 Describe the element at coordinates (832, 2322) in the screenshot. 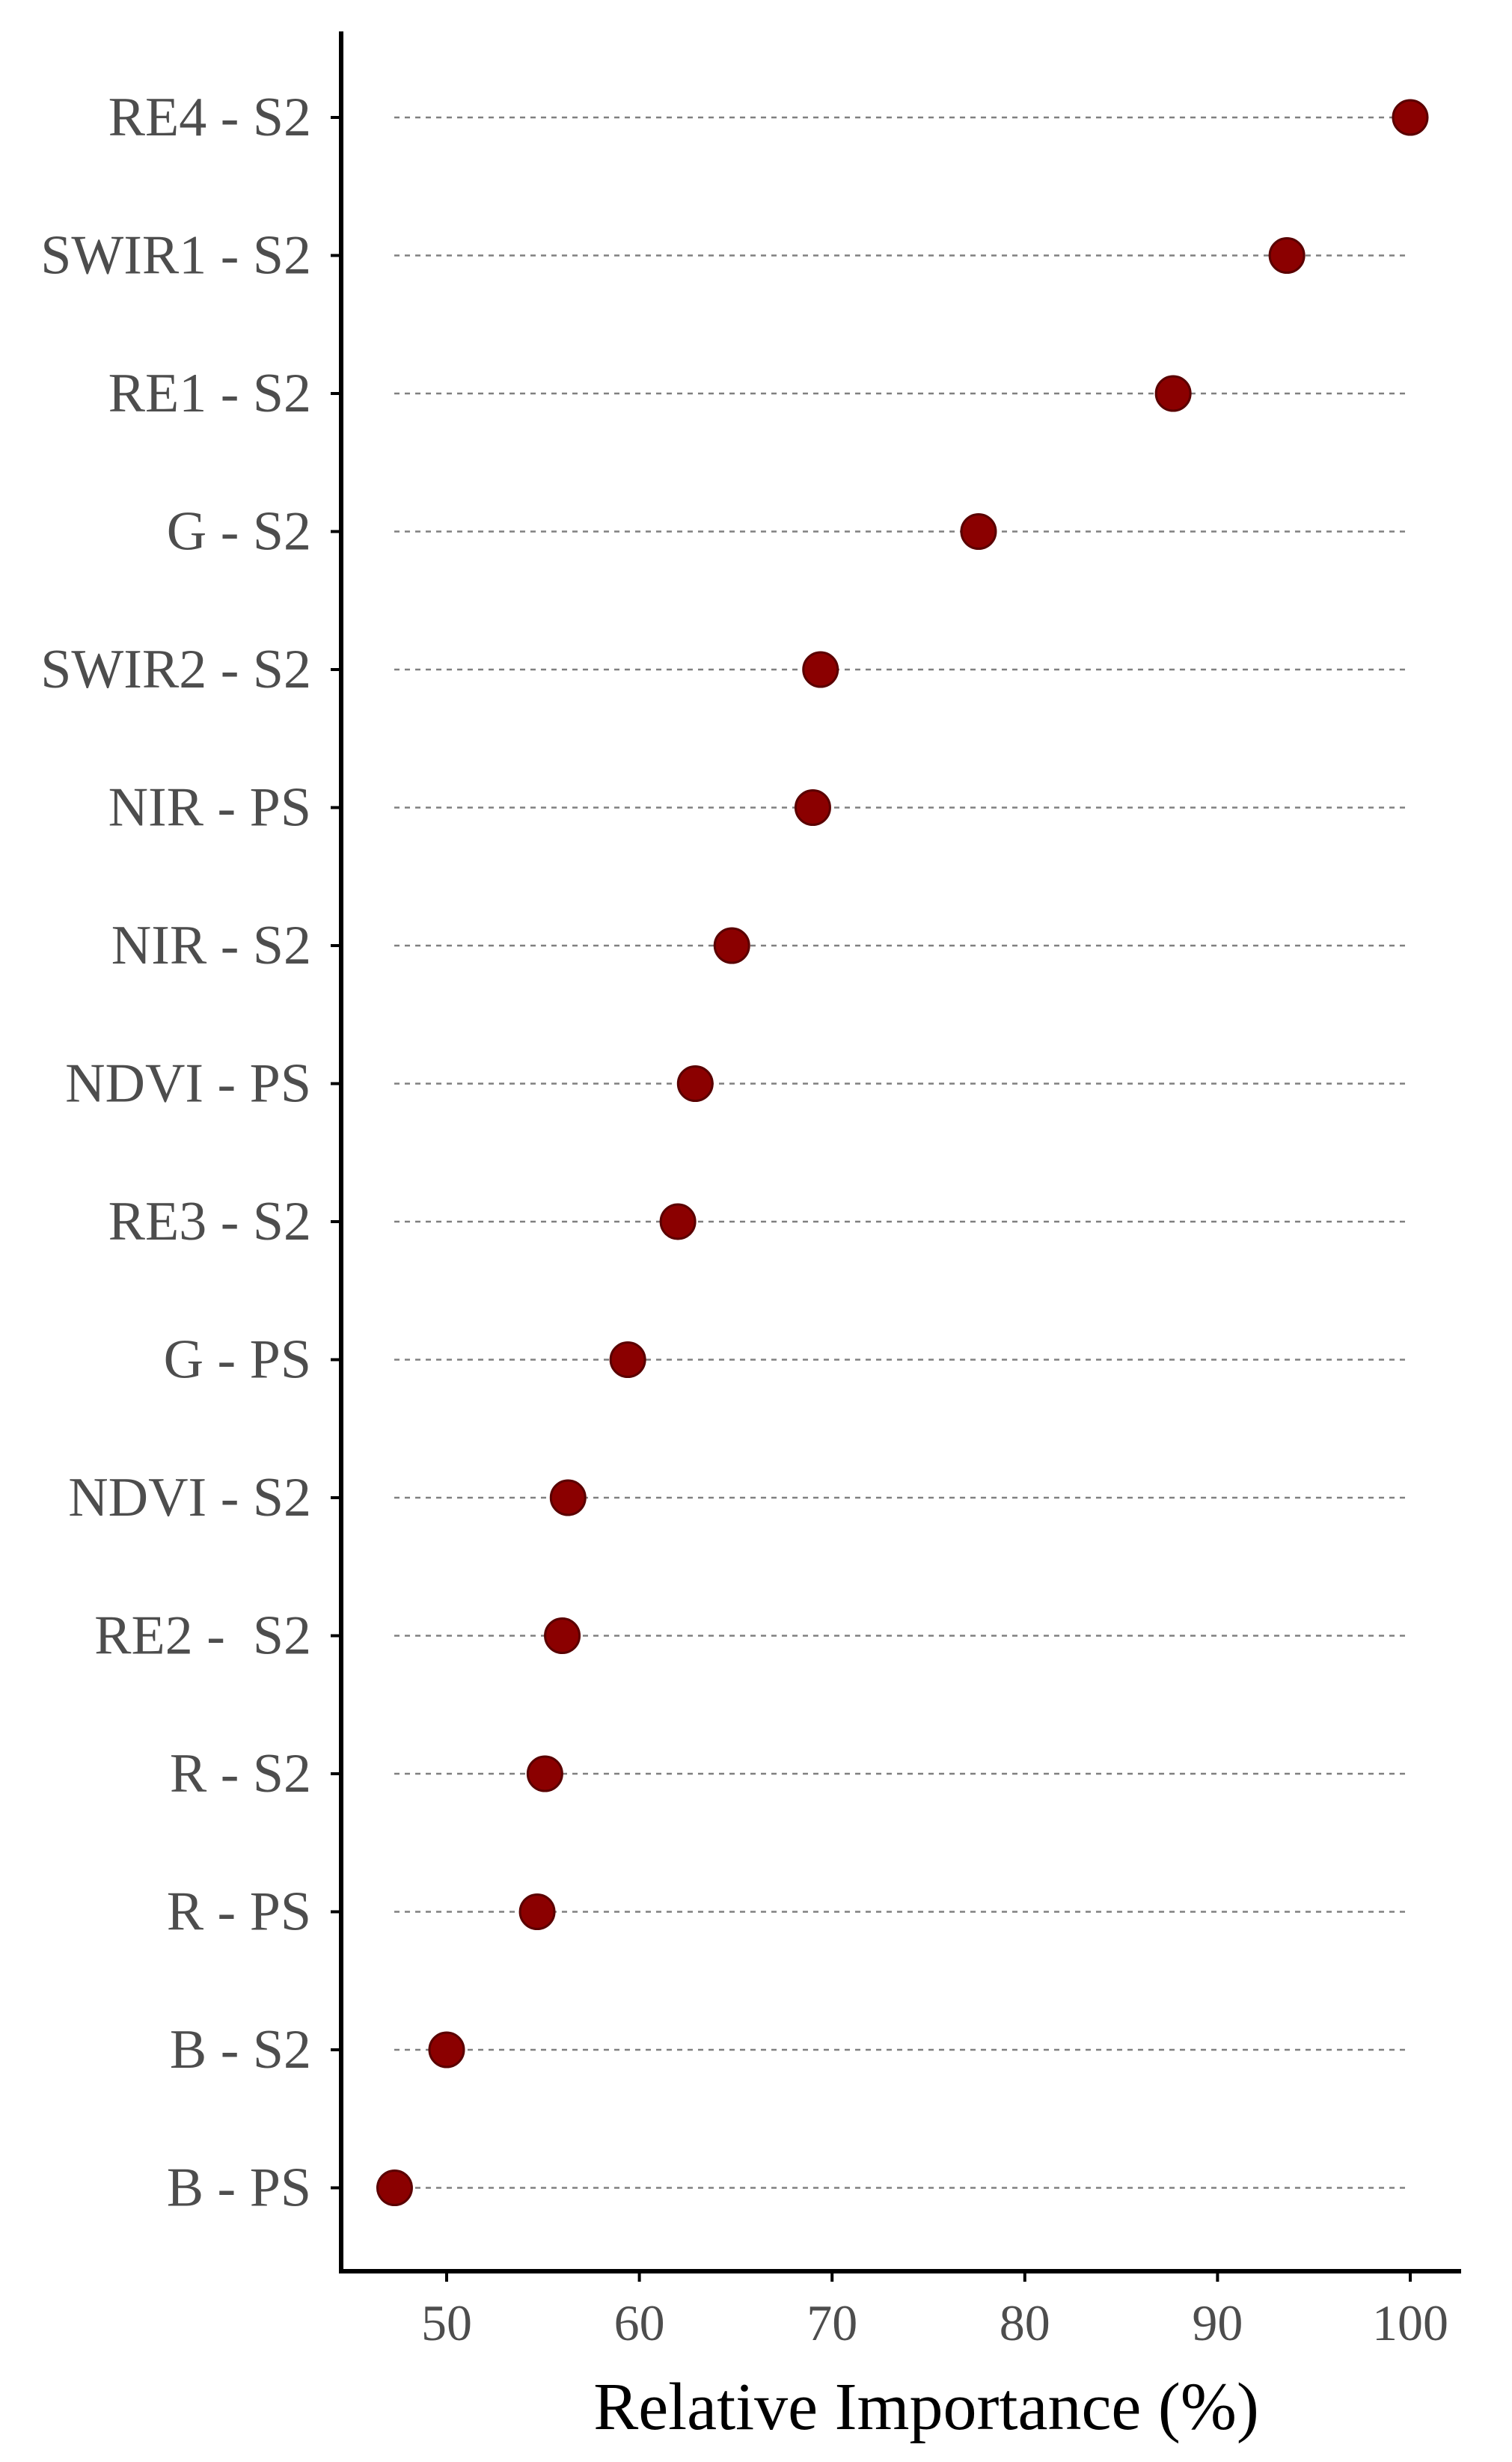

I see `x-tick-label: 70` at that location.